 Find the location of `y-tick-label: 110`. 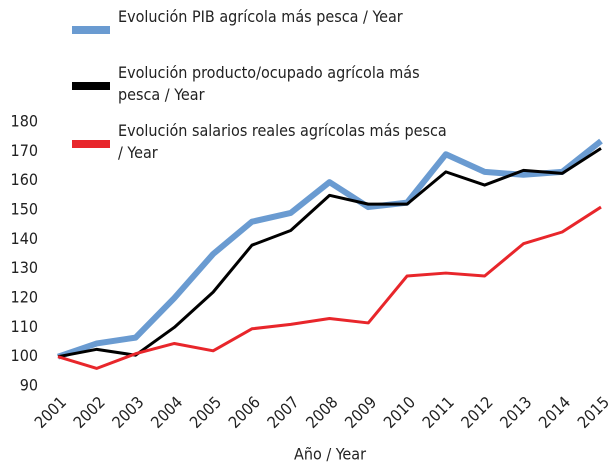

y-tick-label: 110 is located at coordinates (24, 326).